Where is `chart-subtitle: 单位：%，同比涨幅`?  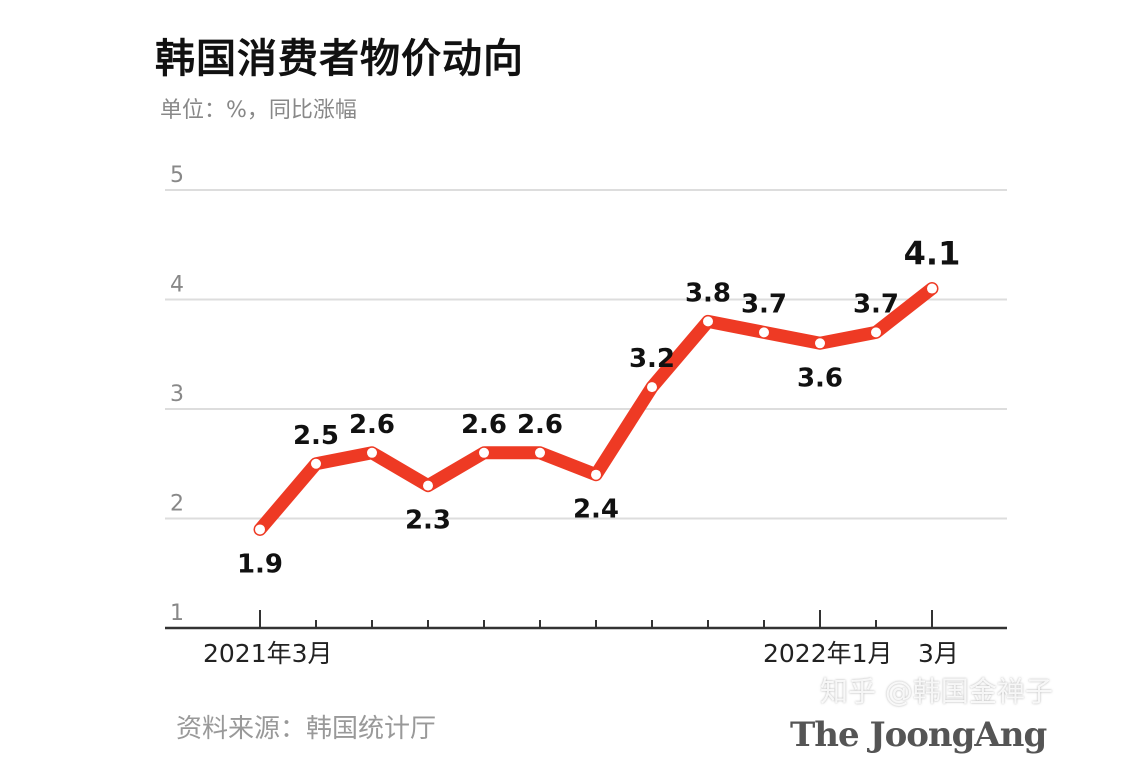
chart-subtitle: 单位：%，同比涨幅 is located at coordinates (258, 110).